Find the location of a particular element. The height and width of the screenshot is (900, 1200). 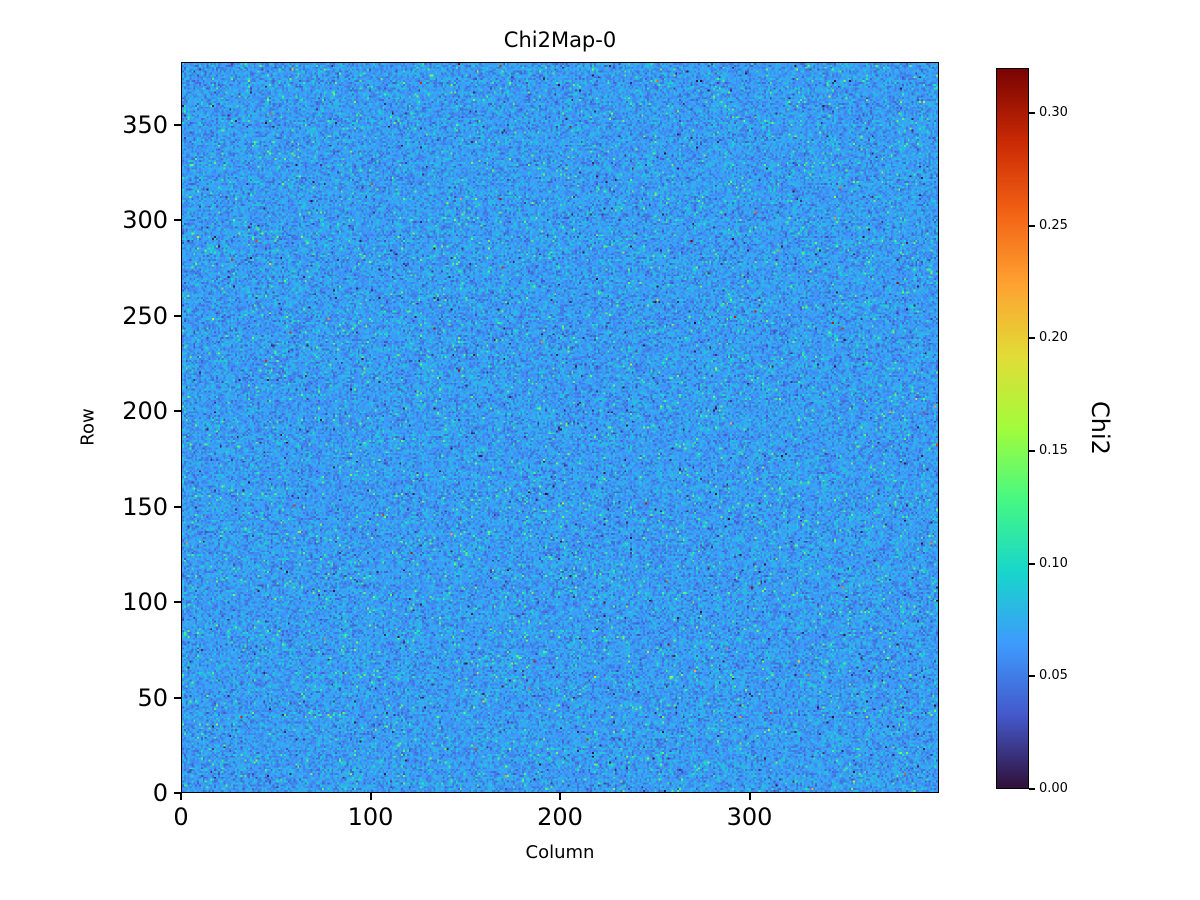

y-tick-label: 300 is located at coordinates (145, 220).